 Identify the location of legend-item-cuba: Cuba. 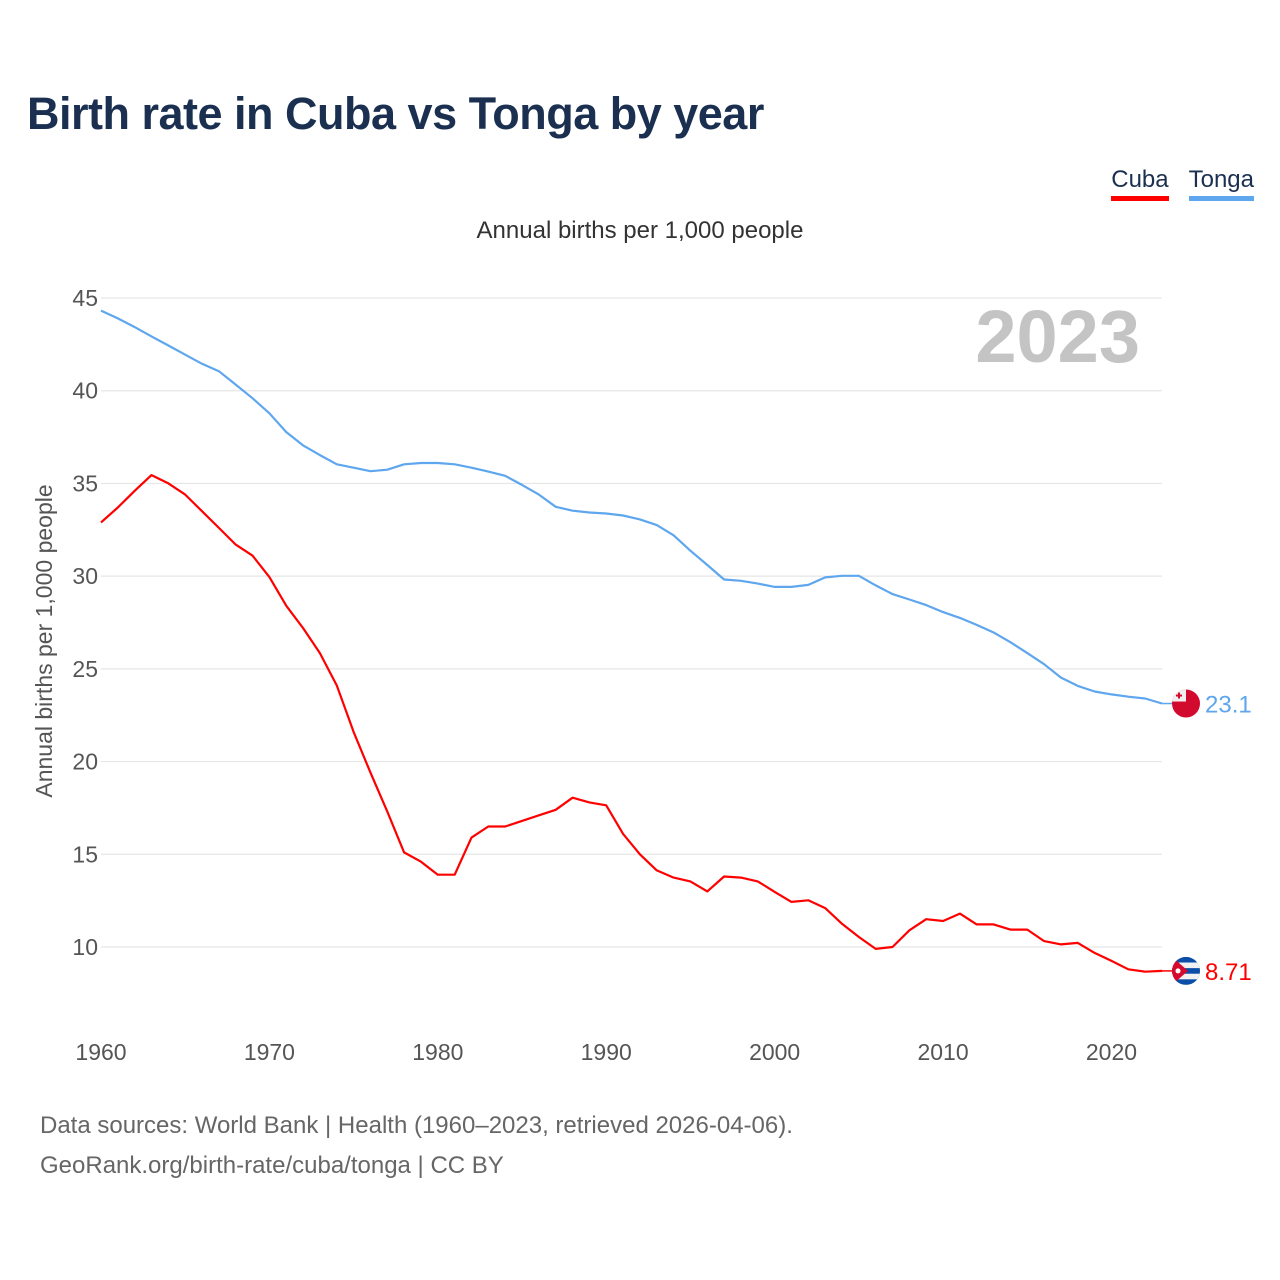
(1140, 183).